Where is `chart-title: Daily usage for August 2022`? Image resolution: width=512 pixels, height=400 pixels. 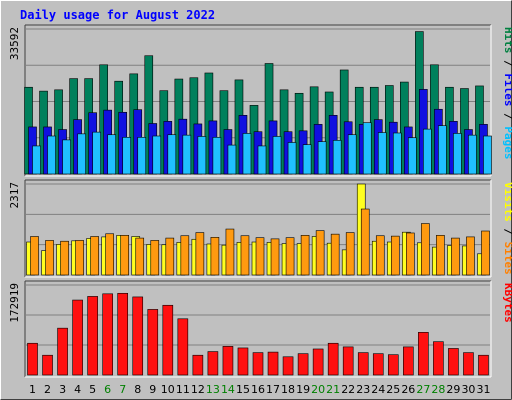 chart-title: Daily usage for August 2022 is located at coordinates (117, 15).